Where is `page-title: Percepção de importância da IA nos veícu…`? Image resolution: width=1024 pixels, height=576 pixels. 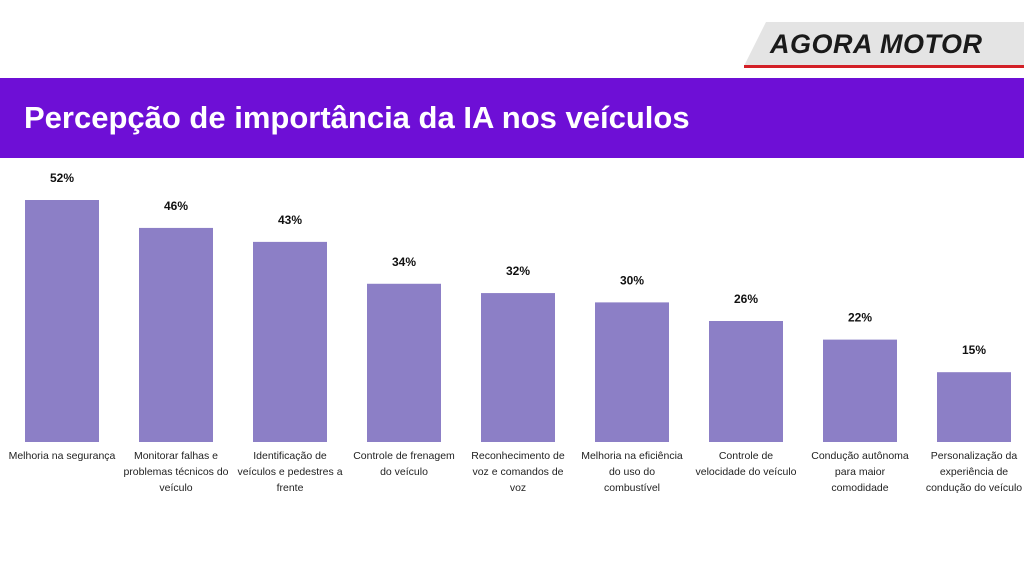 page-title: Percepção de importância da IA nos veícu… is located at coordinates (357, 117).